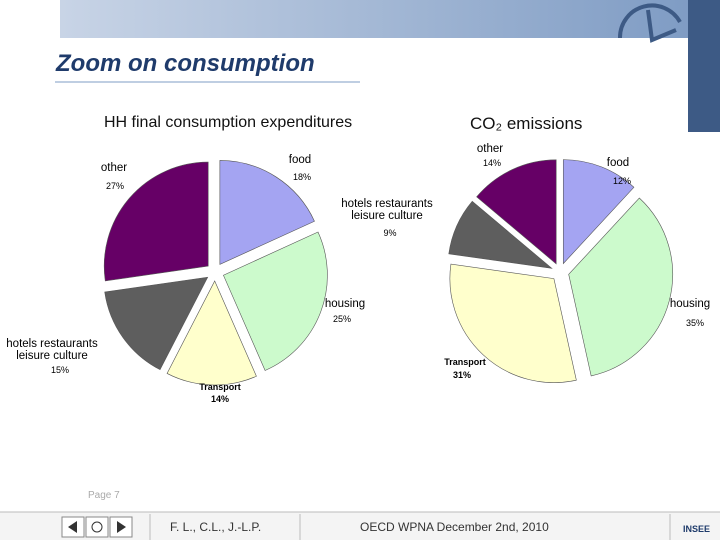  Describe the element at coordinates (661, 26) in the screenshot. I see `logo-mark` at that location.